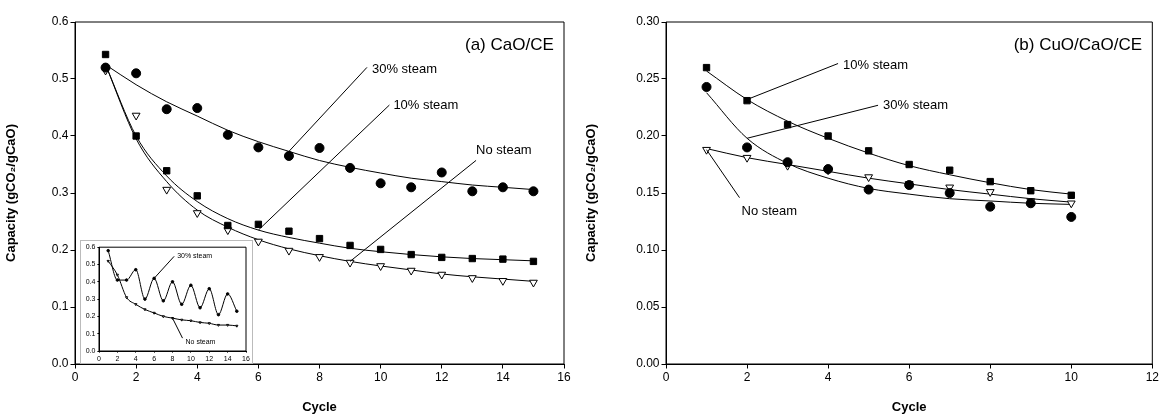 The height and width of the screenshot is (419, 1161). What do you see at coordinates (60, 249) in the screenshot?
I see `y-tick-label: 0.2` at bounding box center [60, 249].